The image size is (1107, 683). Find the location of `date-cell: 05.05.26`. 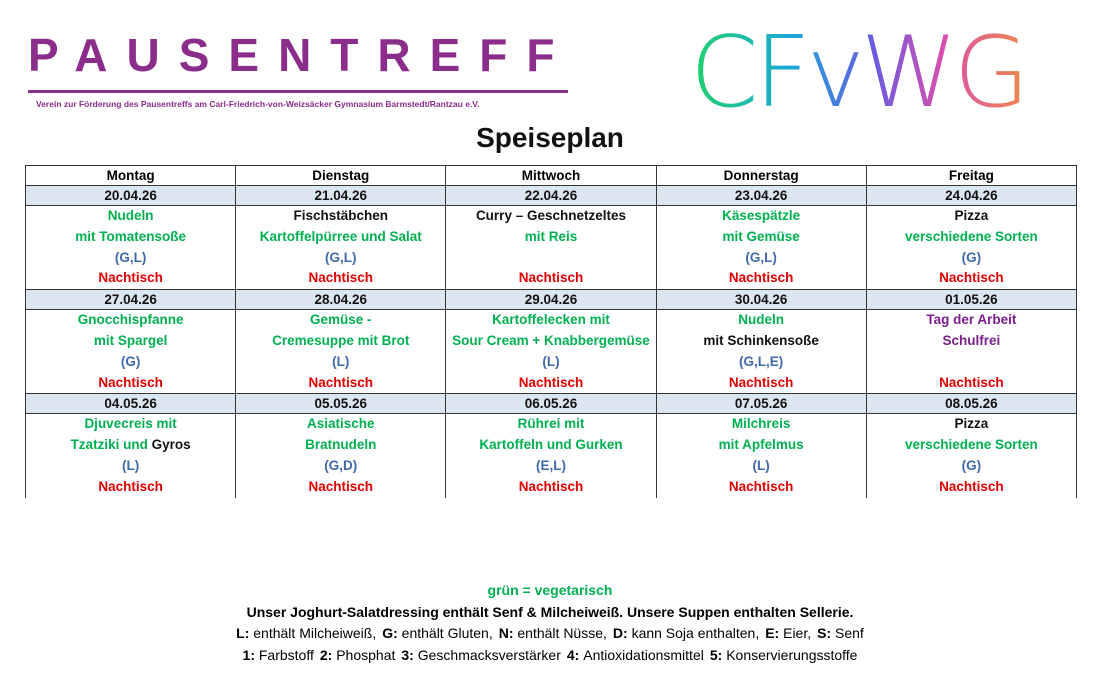

date-cell: 05.05.26 is located at coordinates (341, 404).